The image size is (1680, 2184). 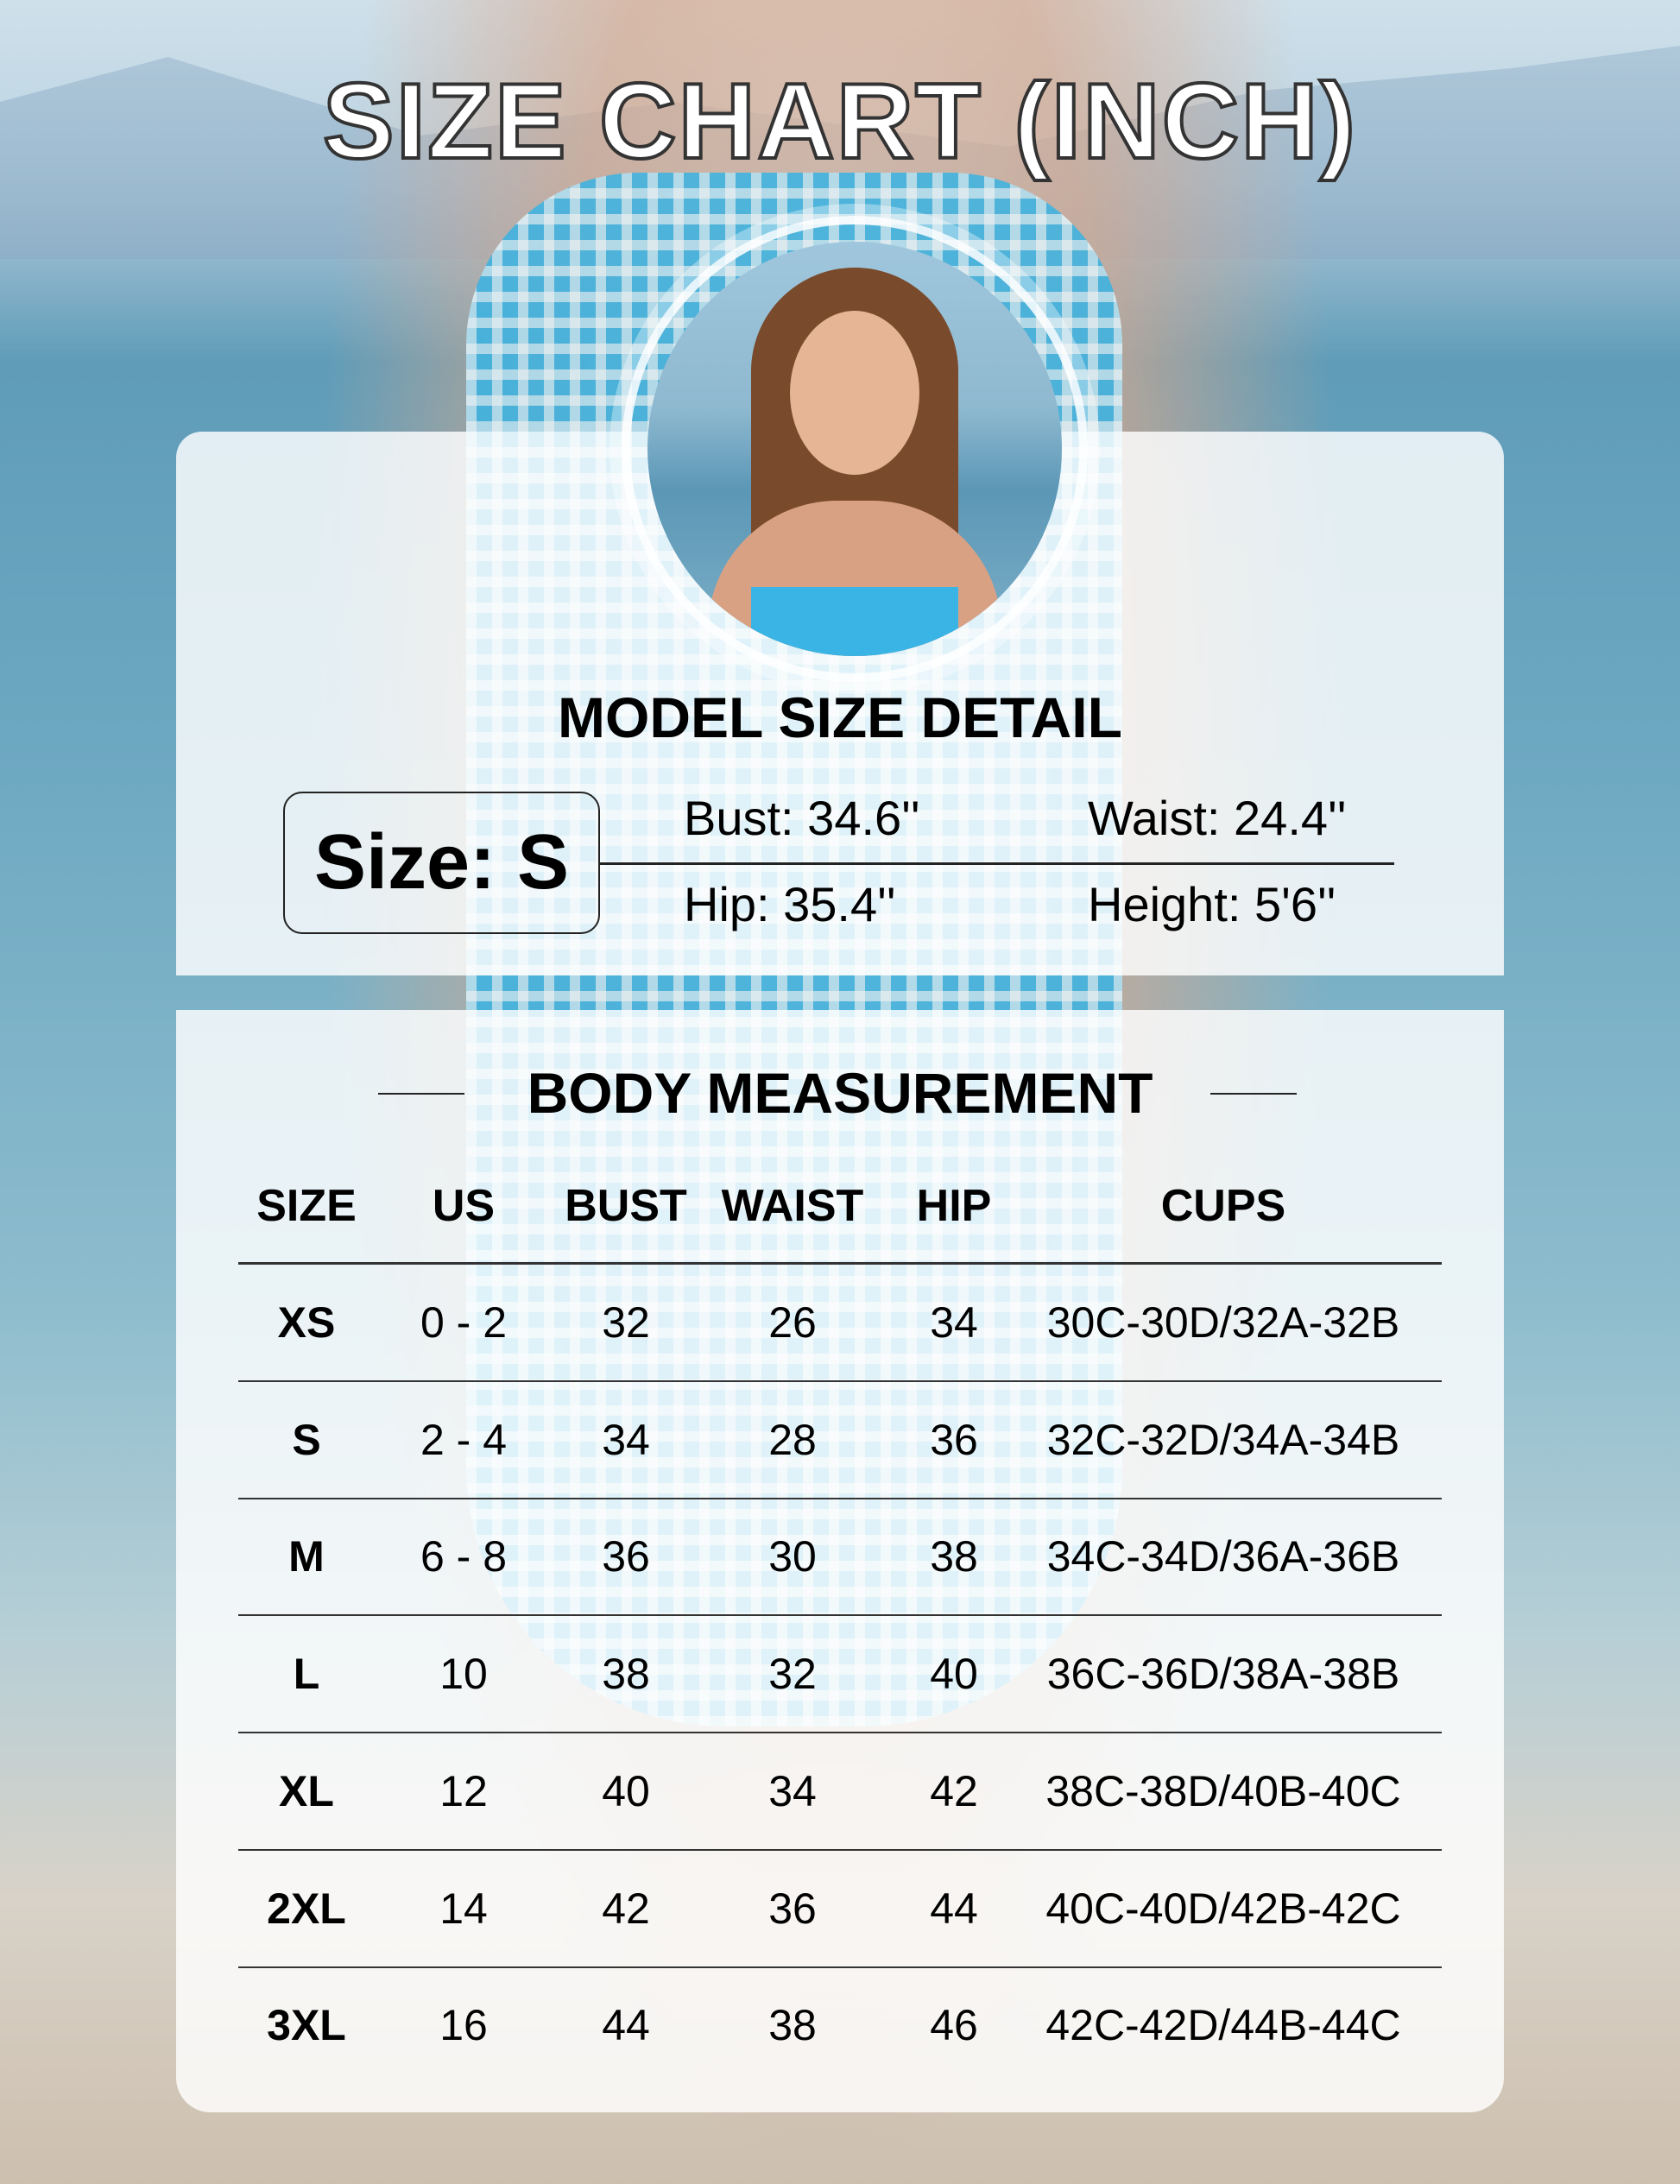 What do you see at coordinates (464, 1323) in the screenshot?
I see `cell-us: 0 - 2` at bounding box center [464, 1323].